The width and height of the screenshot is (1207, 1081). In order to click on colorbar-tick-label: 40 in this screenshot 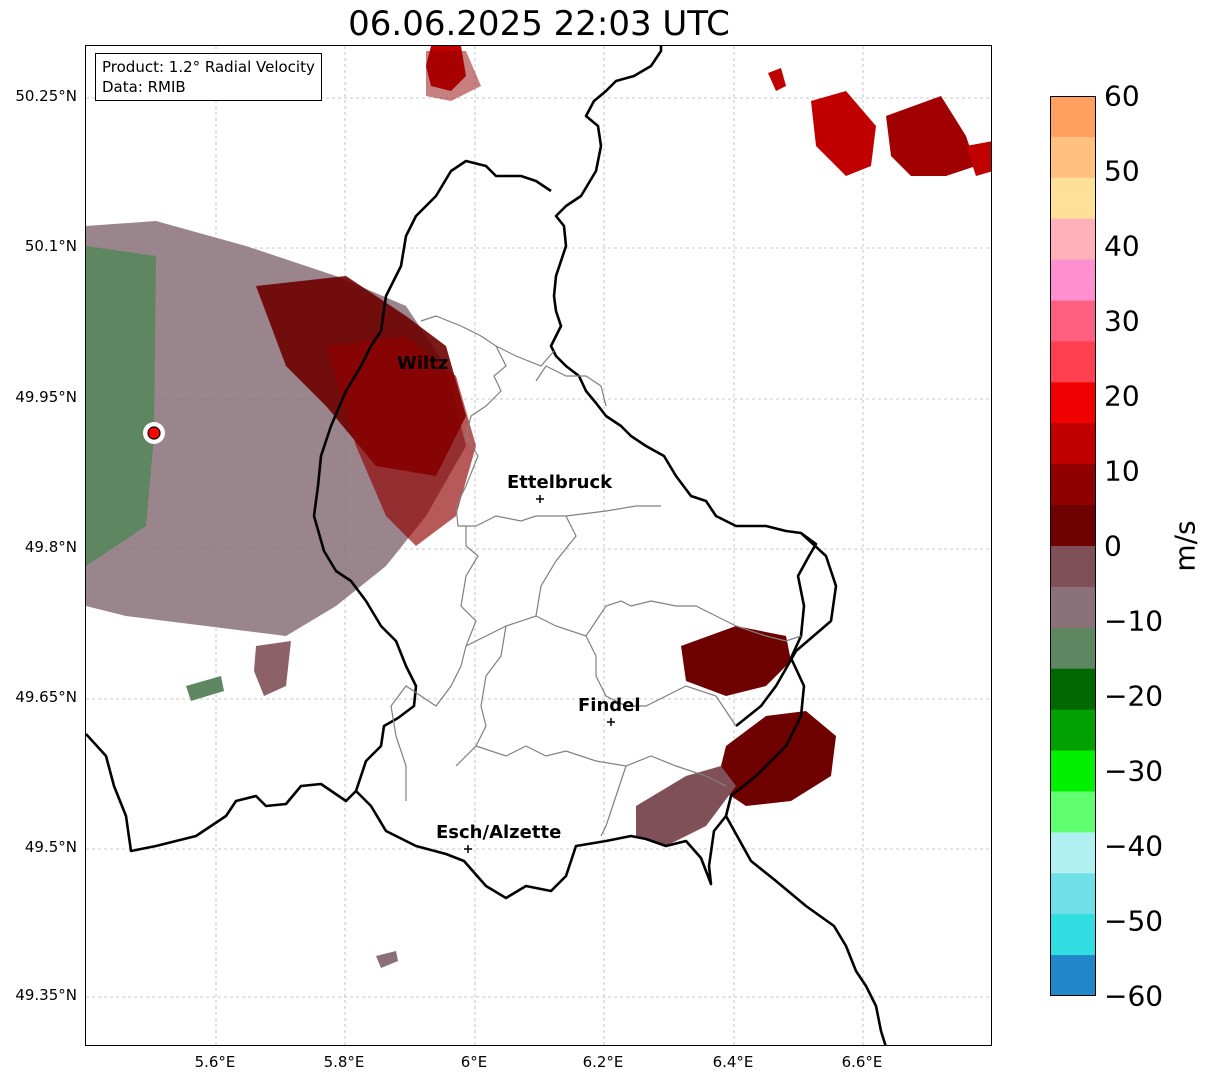, I will do `click(1122, 246)`.